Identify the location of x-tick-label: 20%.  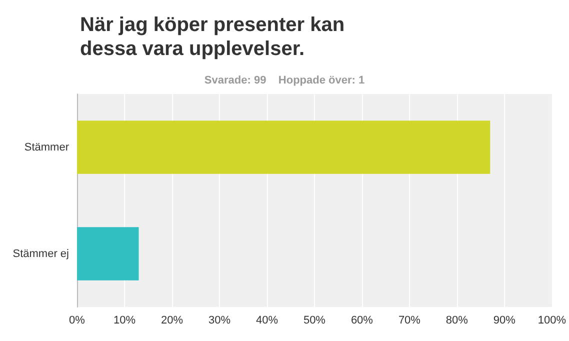
(172, 320).